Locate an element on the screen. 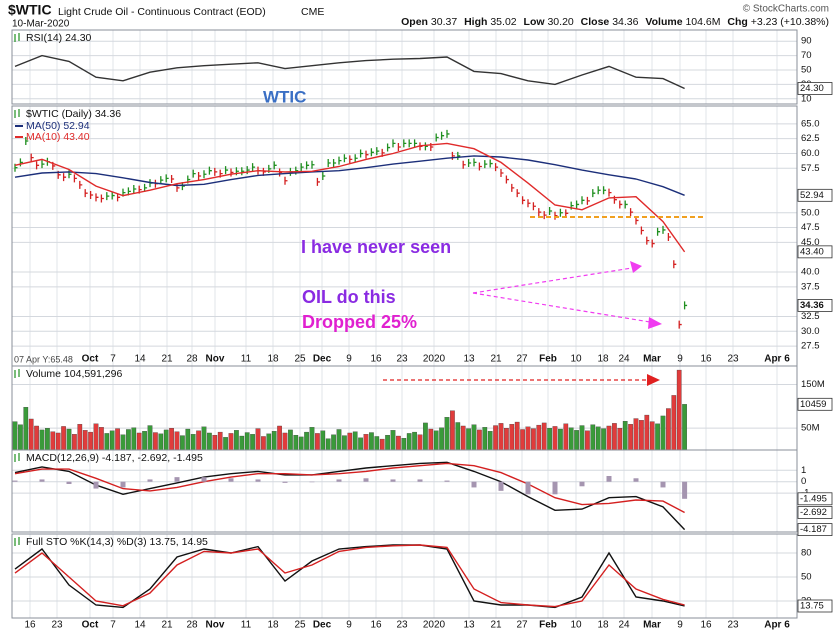 The width and height of the screenshot is (833, 631). stat-label: Chg is located at coordinates (737, 22).